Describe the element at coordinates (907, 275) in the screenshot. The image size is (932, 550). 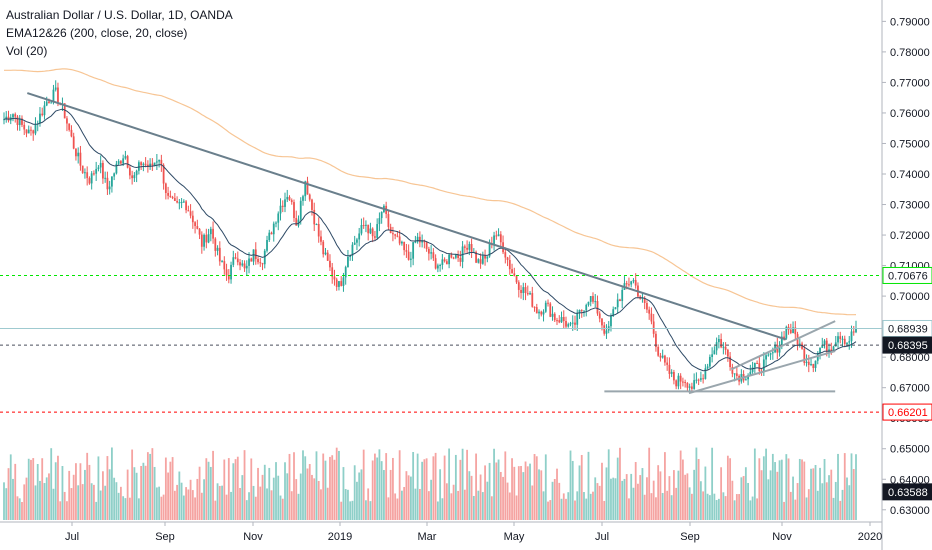
I see `price-tag-box` at that location.